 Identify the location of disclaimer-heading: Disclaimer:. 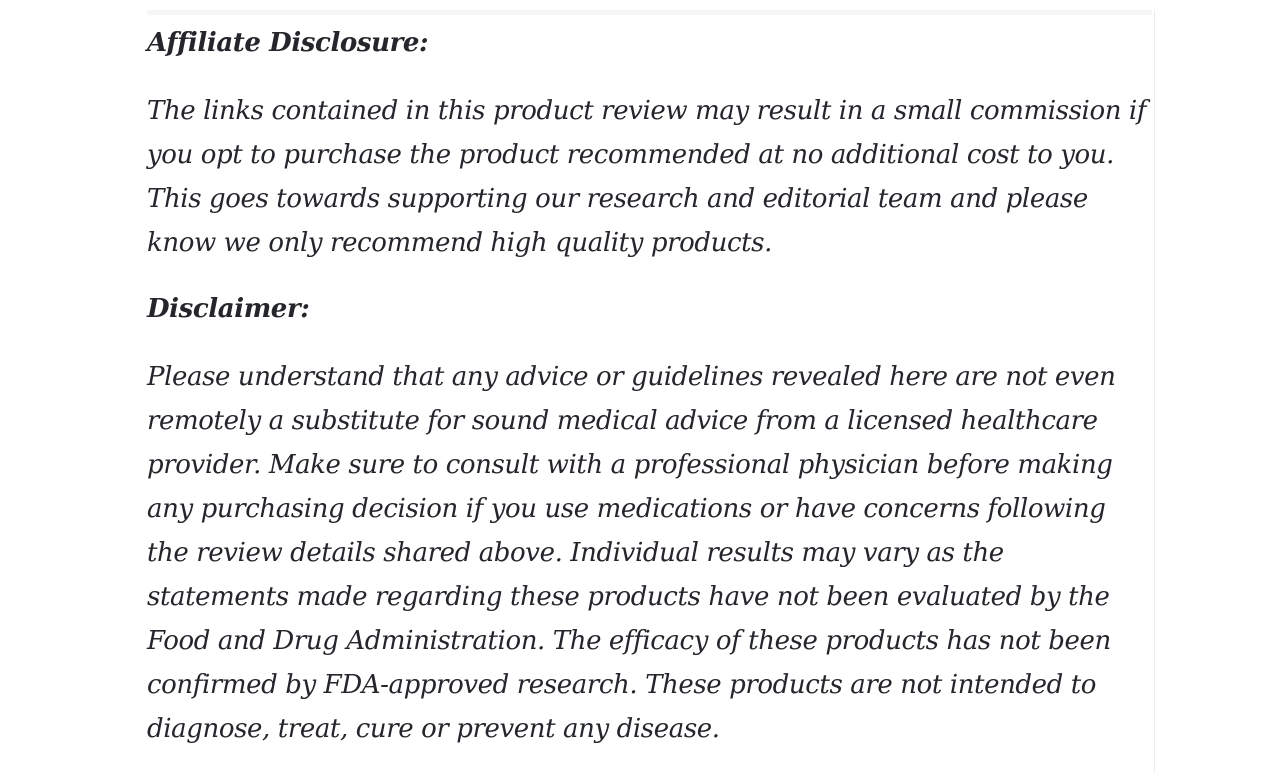
(228, 309).